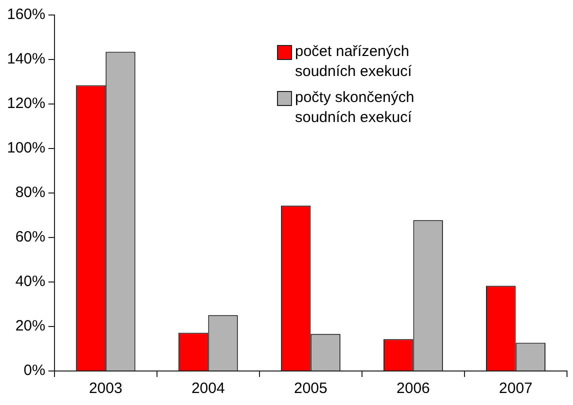 The width and height of the screenshot is (573, 405). What do you see at coordinates (30, 193) in the screenshot?
I see `y-tick-label: 80%` at bounding box center [30, 193].